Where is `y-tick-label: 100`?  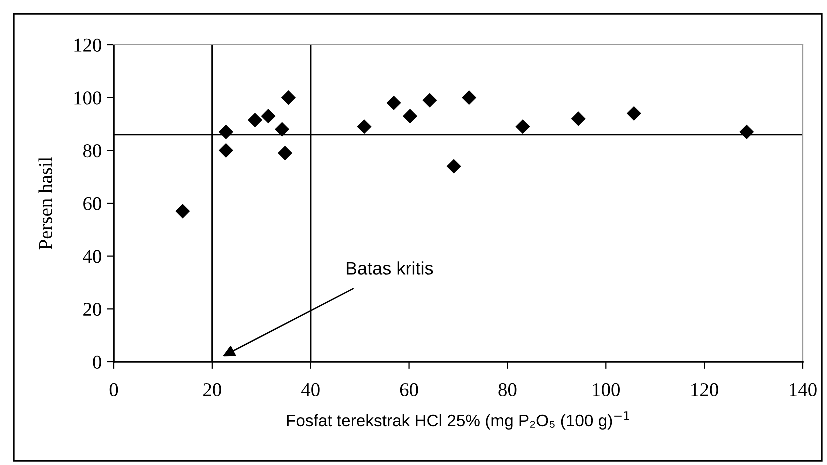 y-tick-label: 100 is located at coordinates (88, 98).